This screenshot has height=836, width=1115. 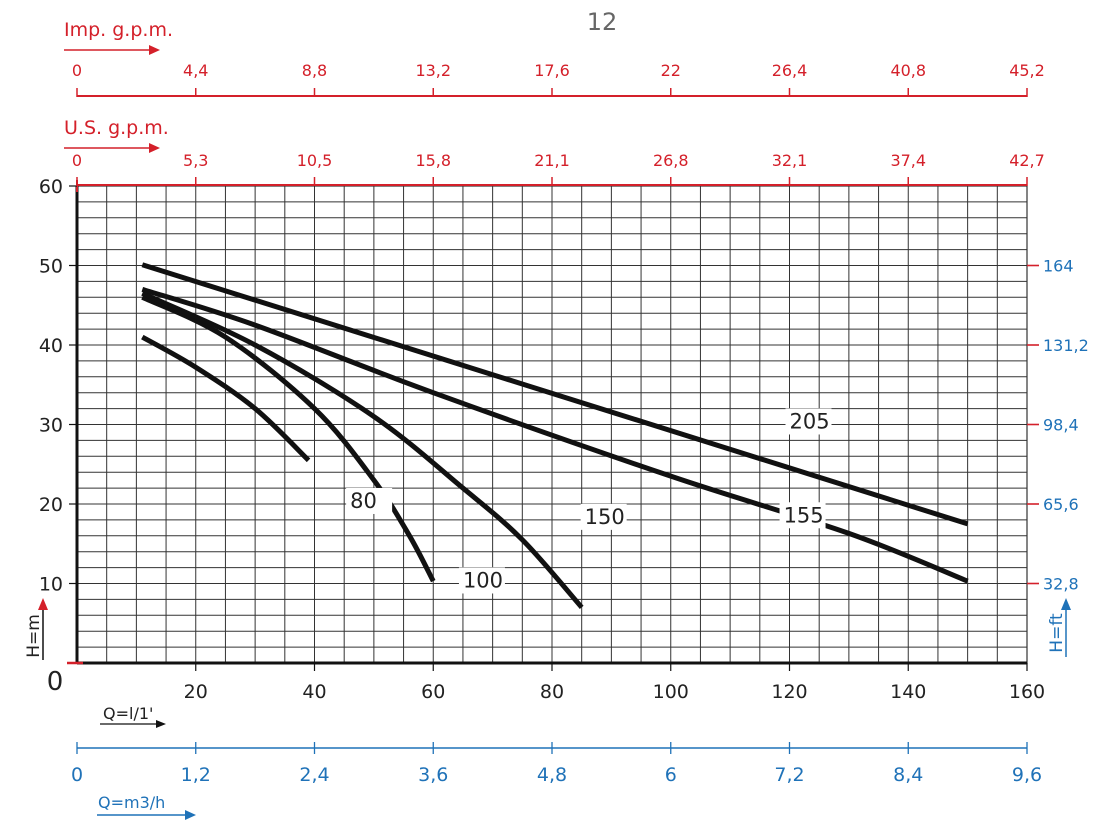 What do you see at coordinates (433, 70) in the screenshot?
I see `imp_gpm-tick-label: 13,2` at bounding box center [433, 70].